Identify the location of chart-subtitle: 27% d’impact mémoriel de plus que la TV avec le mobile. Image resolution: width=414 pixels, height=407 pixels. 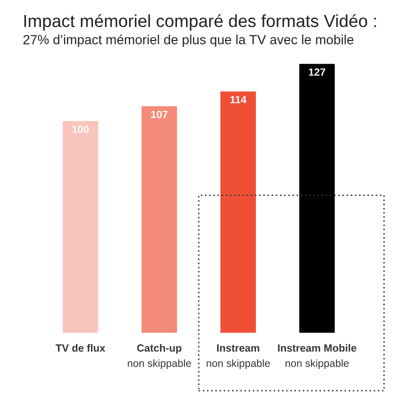
(188, 40).